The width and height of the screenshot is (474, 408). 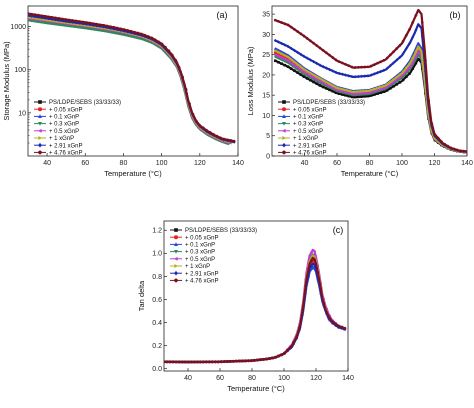 What do you see at coordinates (256, 296) in the screenshot?
I see `plot-frame` at bounding box center [256, 296].